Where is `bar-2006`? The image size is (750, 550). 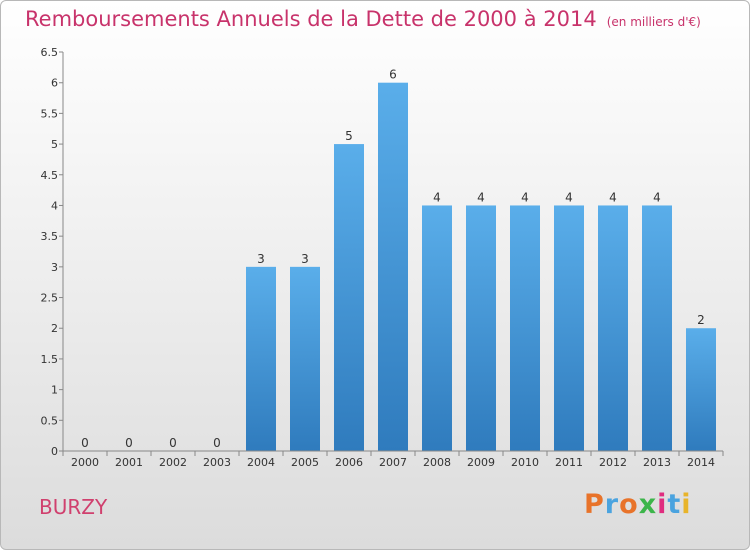 bar-2006 is located at coordinates (349, 298).